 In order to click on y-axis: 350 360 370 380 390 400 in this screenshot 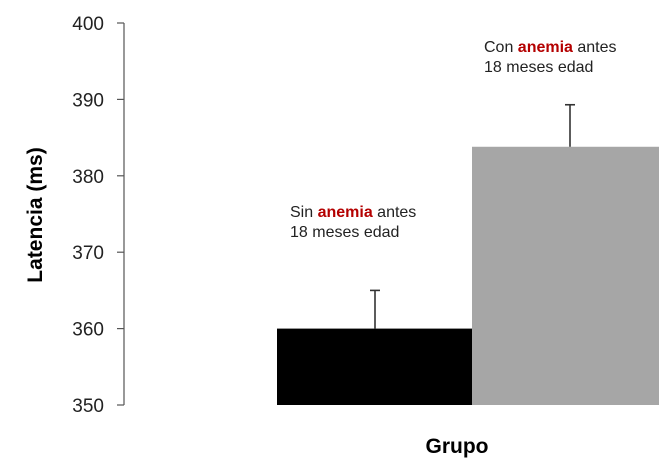, I will do `click(98, 215)`.